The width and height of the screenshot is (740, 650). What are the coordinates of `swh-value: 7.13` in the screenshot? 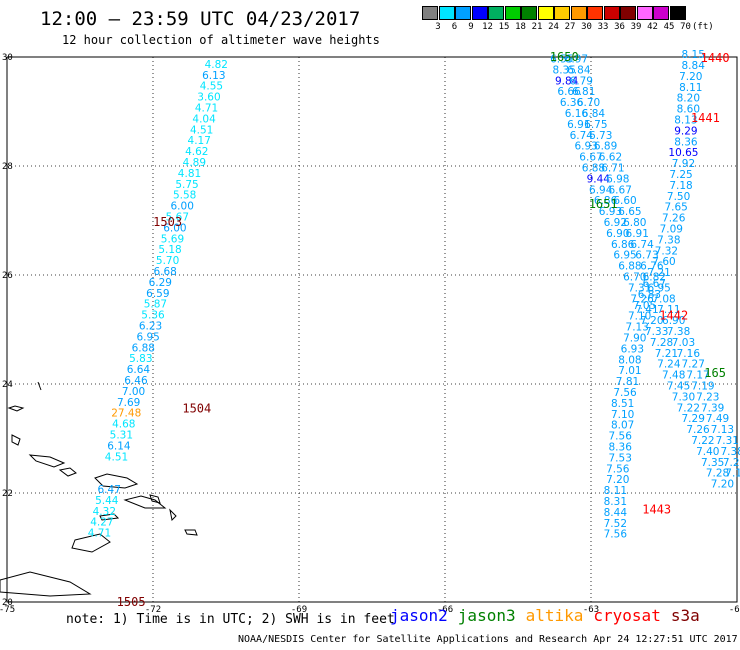 It's located at (637, 328).